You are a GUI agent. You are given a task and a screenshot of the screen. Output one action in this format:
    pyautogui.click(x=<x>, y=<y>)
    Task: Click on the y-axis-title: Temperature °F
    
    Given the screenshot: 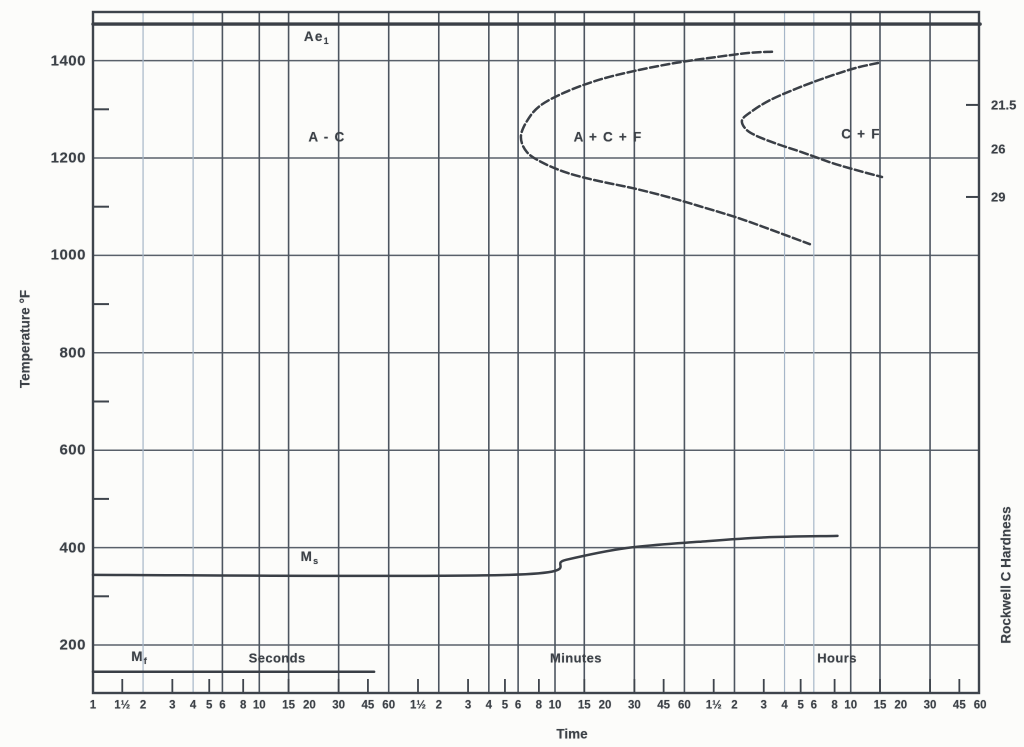 What is the action you would take?
    pyautogui.click(x=25, y=339)
    